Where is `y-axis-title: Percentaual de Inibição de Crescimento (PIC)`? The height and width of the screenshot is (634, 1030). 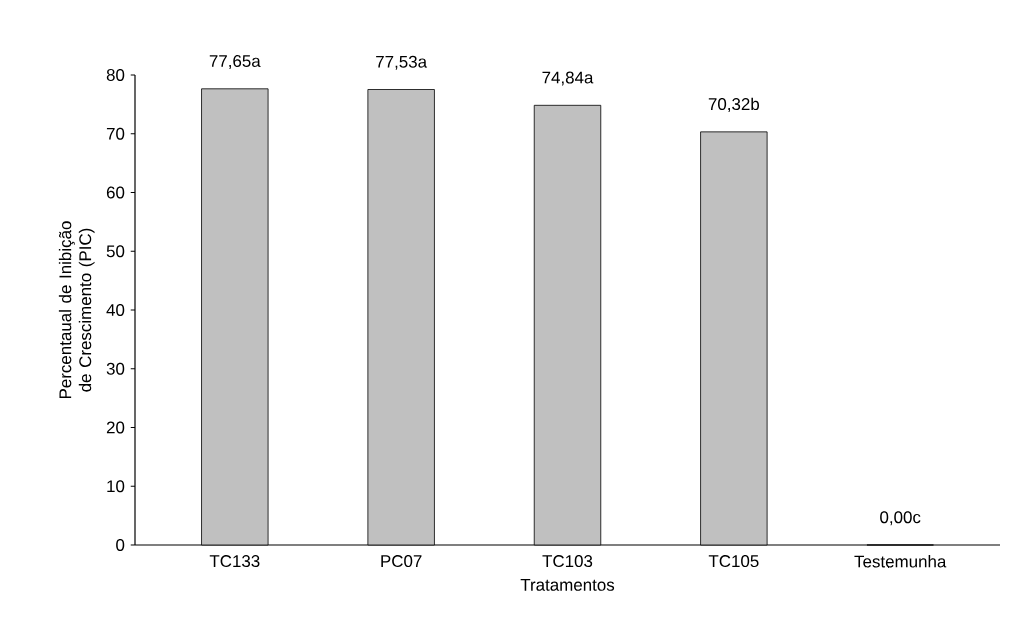 y-axis-title: Percentaual de Inibição de Crescimento (PIC) is located at coordinates (76, 310).